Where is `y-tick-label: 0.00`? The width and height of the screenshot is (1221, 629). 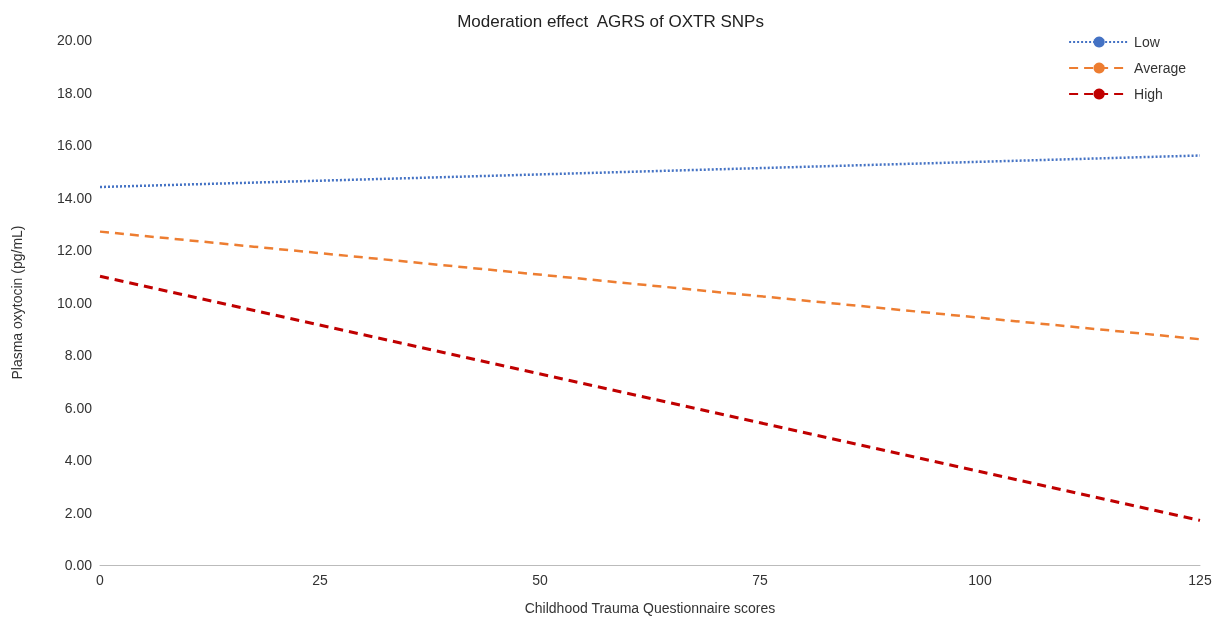
y-tick-label: 0.00 is located at coordinates (78, 565).